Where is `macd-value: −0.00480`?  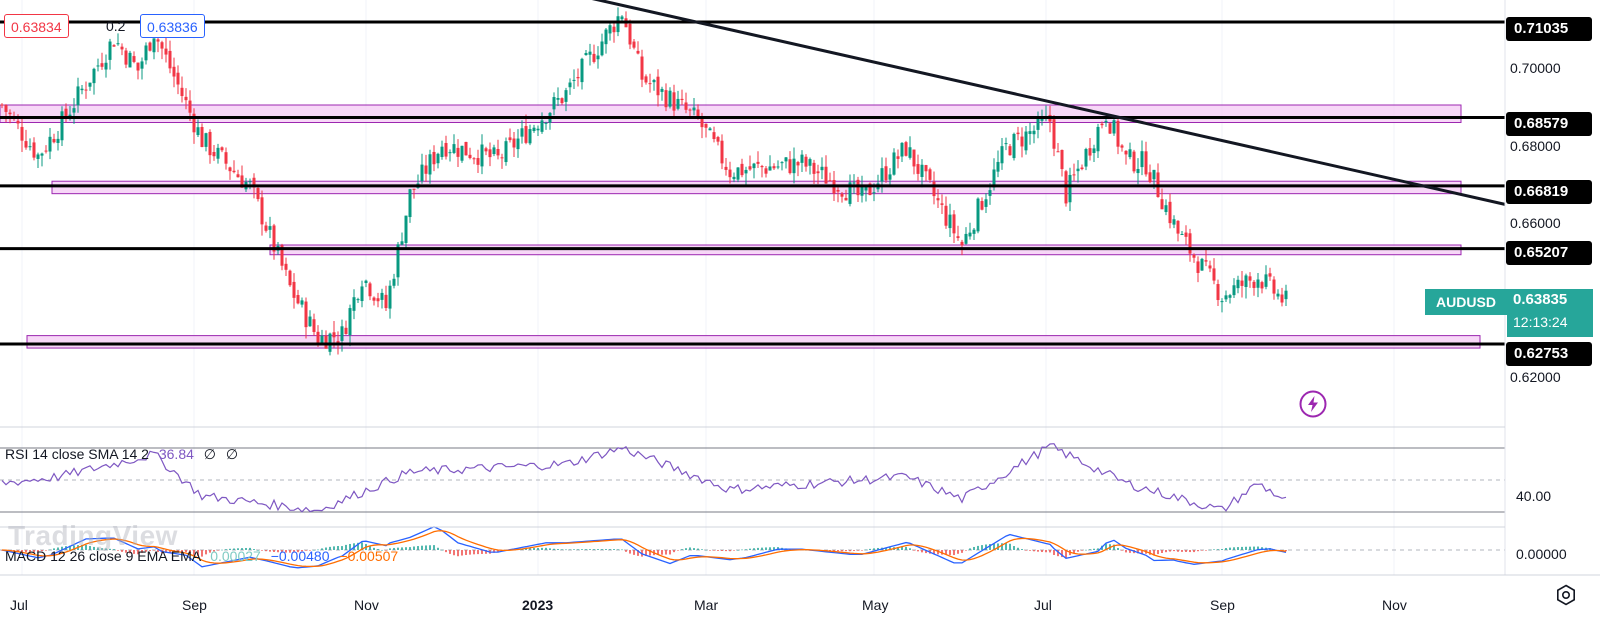 macd-value: −0.00480 is located at coordinates (300, 556).